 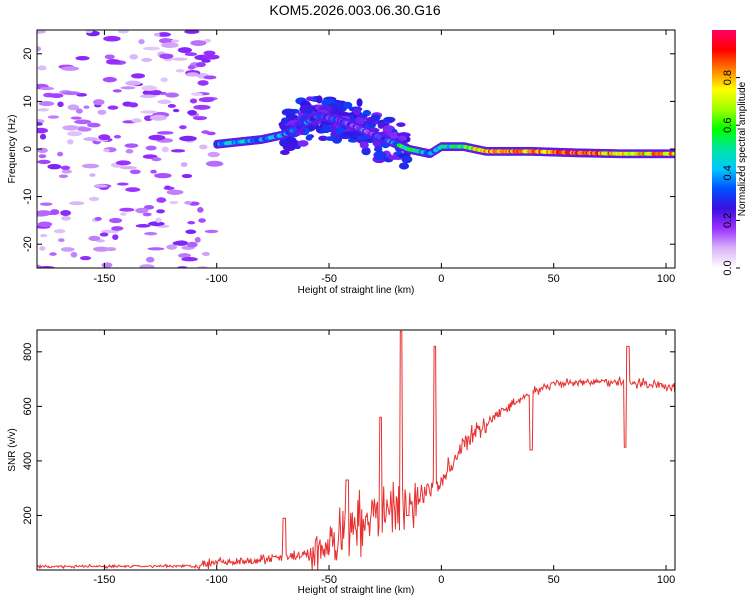 I want to click on spectrogram-y-tick-label: 10, so click(x=28, y=101).